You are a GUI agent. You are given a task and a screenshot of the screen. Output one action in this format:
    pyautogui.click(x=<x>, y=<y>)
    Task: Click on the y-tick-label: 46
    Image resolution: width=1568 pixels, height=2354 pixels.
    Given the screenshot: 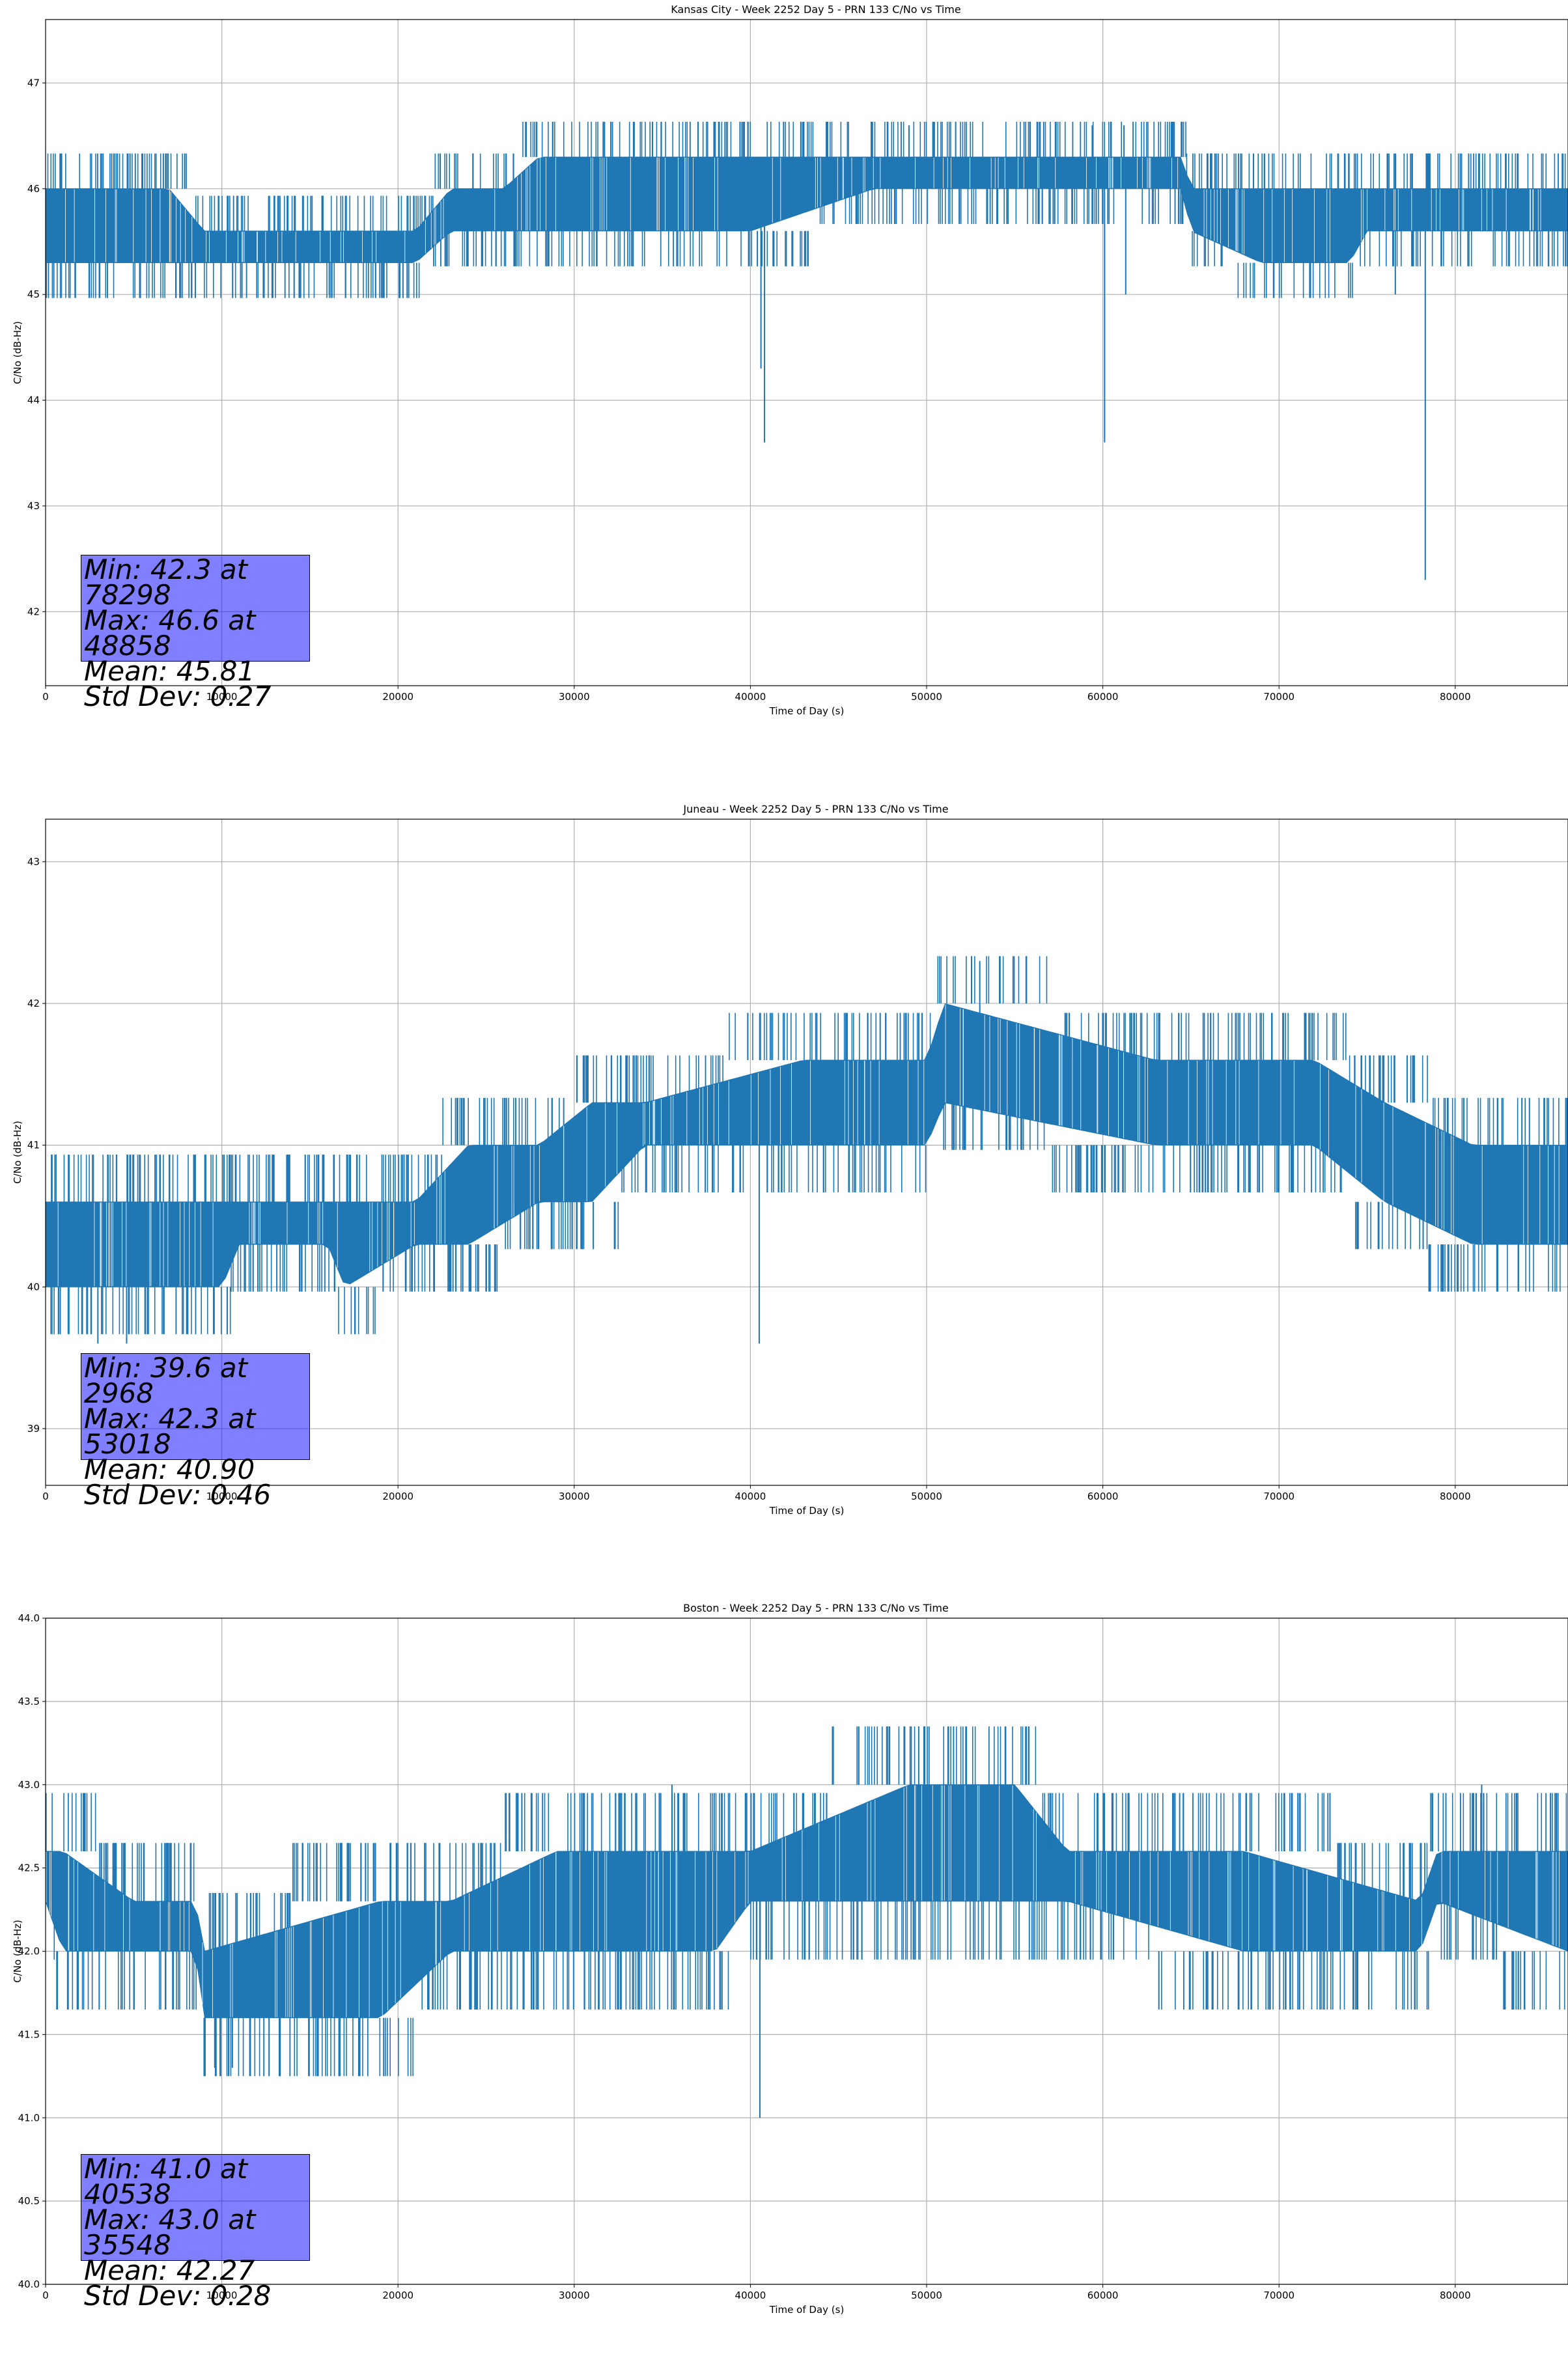 What is the action you would take?
    pyautogui.click(x=34, y=189)
    